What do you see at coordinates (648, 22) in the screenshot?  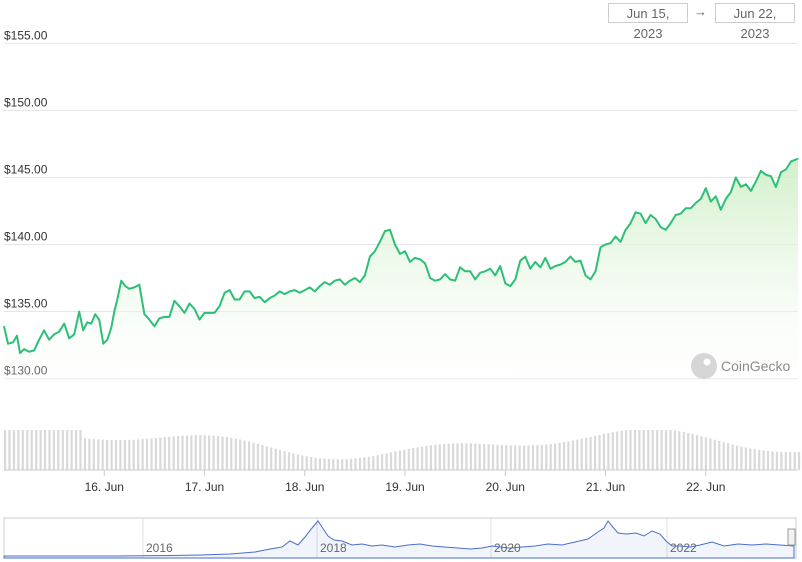 I see `range-from-input: Jun 15, 2023` at bounding box center [648, 22].